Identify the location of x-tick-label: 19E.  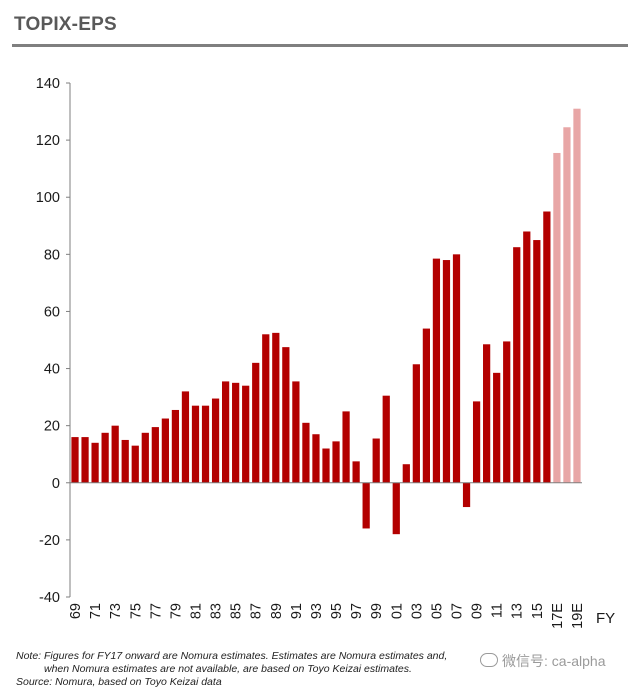
(578, 616).